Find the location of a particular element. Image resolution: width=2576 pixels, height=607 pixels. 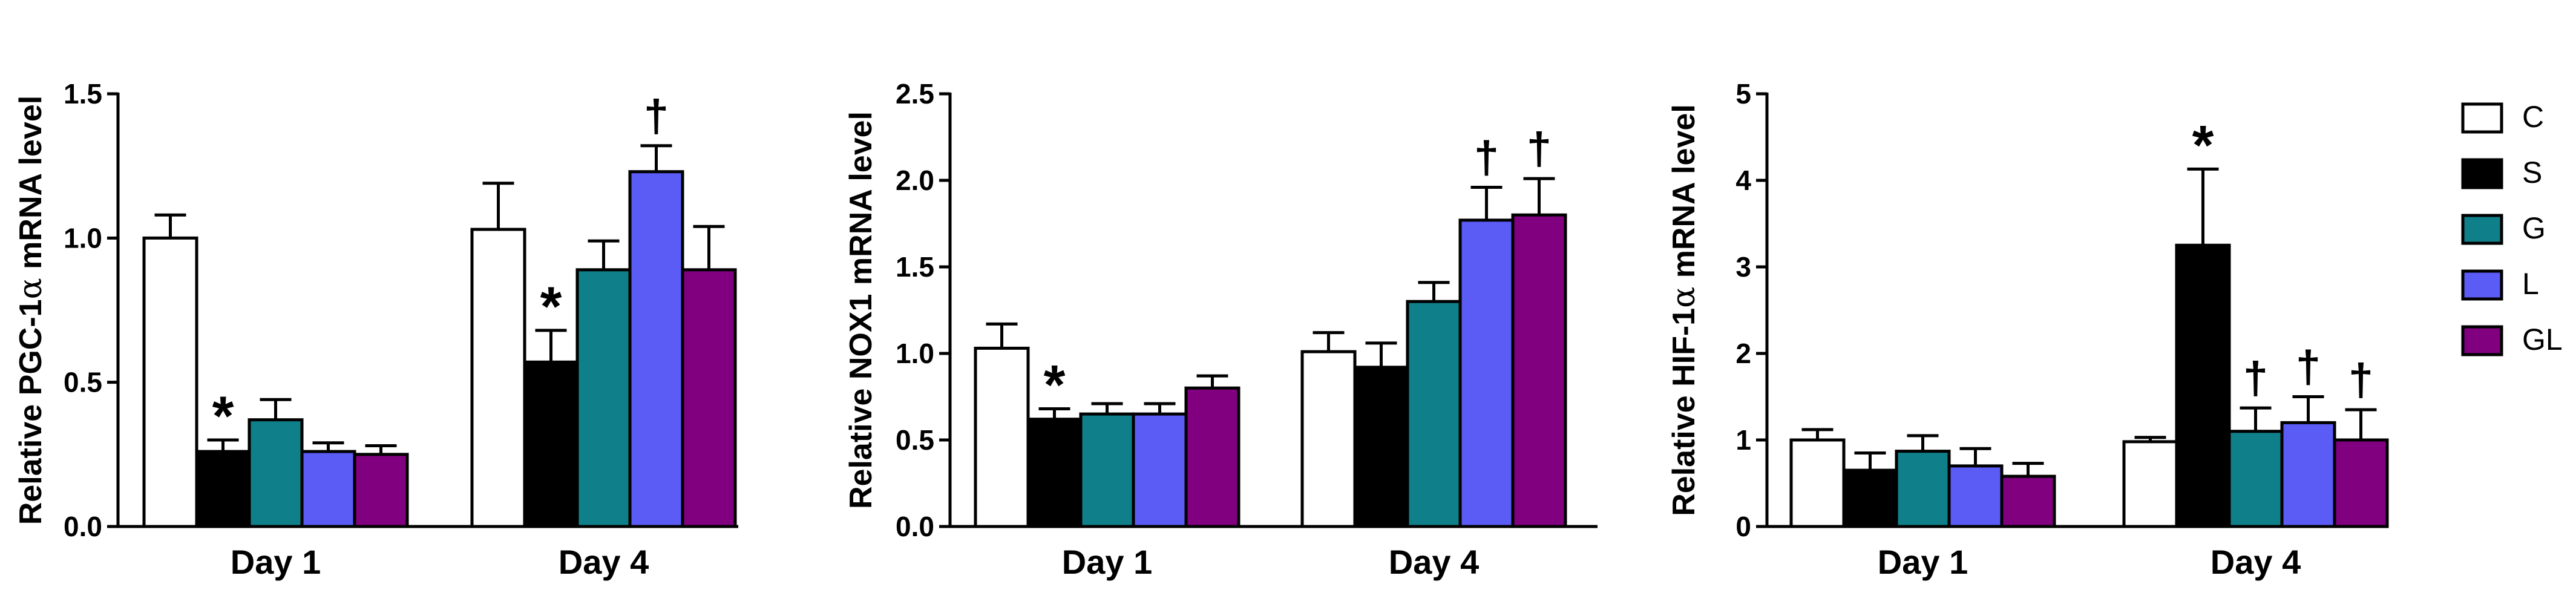

legend-label-s: S is located at coordinates (2532, 172).